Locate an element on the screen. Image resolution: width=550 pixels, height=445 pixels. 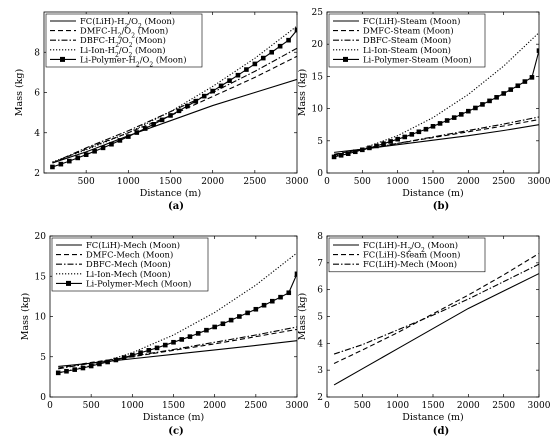
legend-box is located at coordinates (407, 40).